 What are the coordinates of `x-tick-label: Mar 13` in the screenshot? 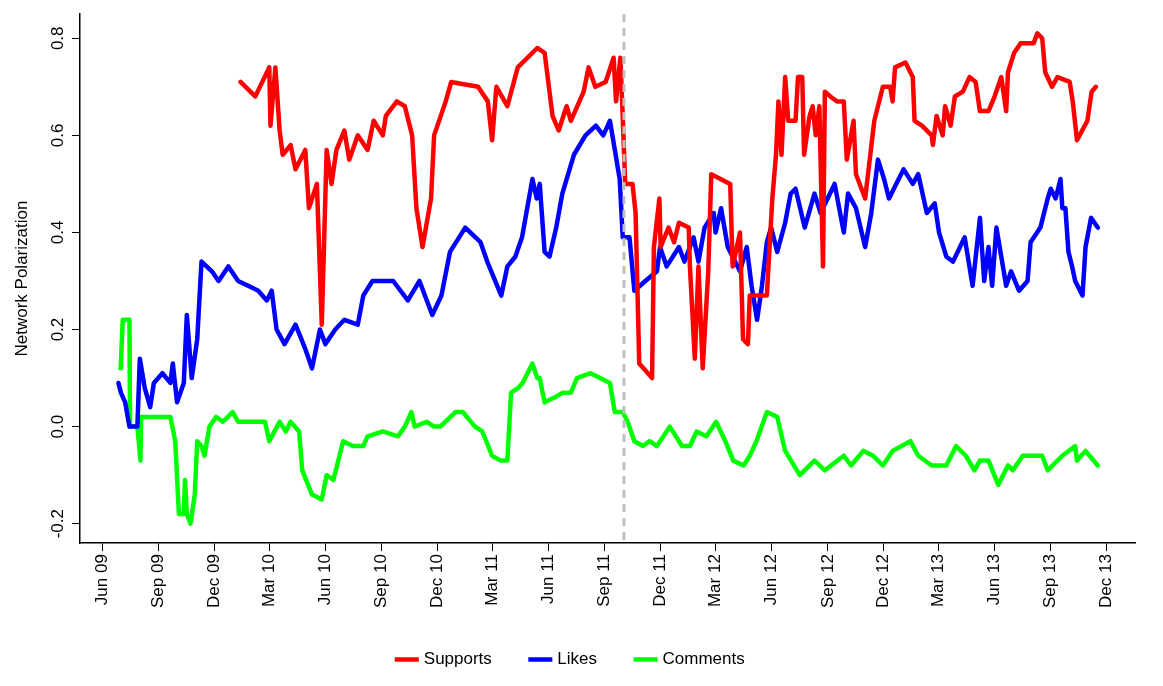 It's located at (938, 581).